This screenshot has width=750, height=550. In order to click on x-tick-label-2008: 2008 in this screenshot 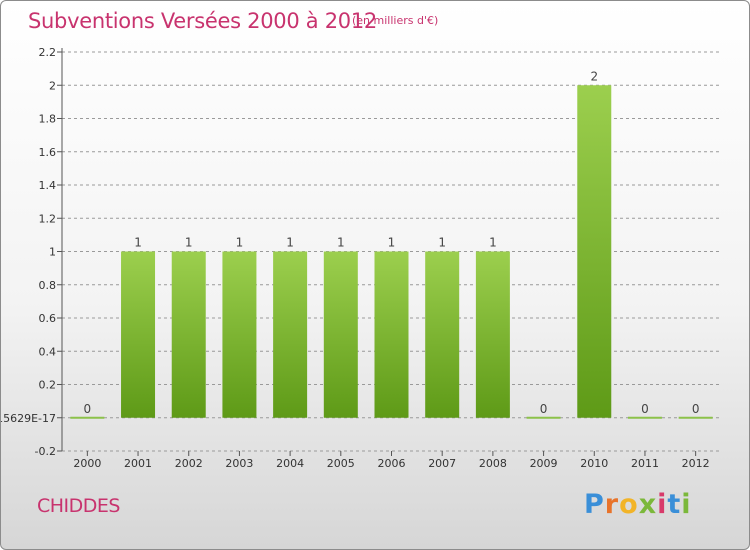, I will do `click(493, 463)`.